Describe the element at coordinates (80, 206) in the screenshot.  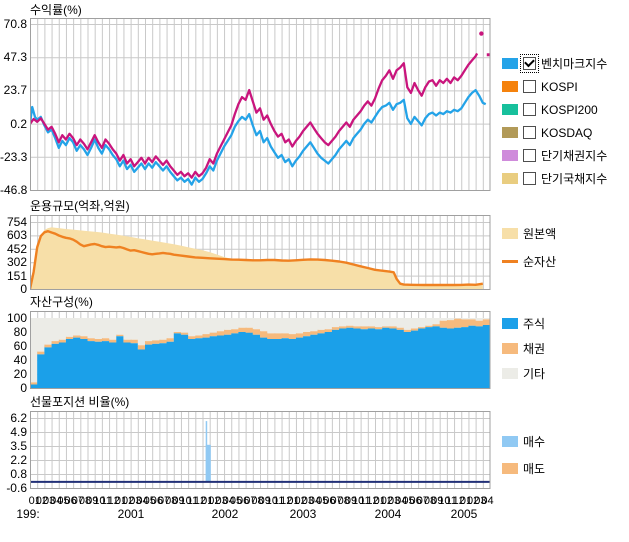
I see `aum-chart-title: 운용규모(억좌,억원)` at that location.